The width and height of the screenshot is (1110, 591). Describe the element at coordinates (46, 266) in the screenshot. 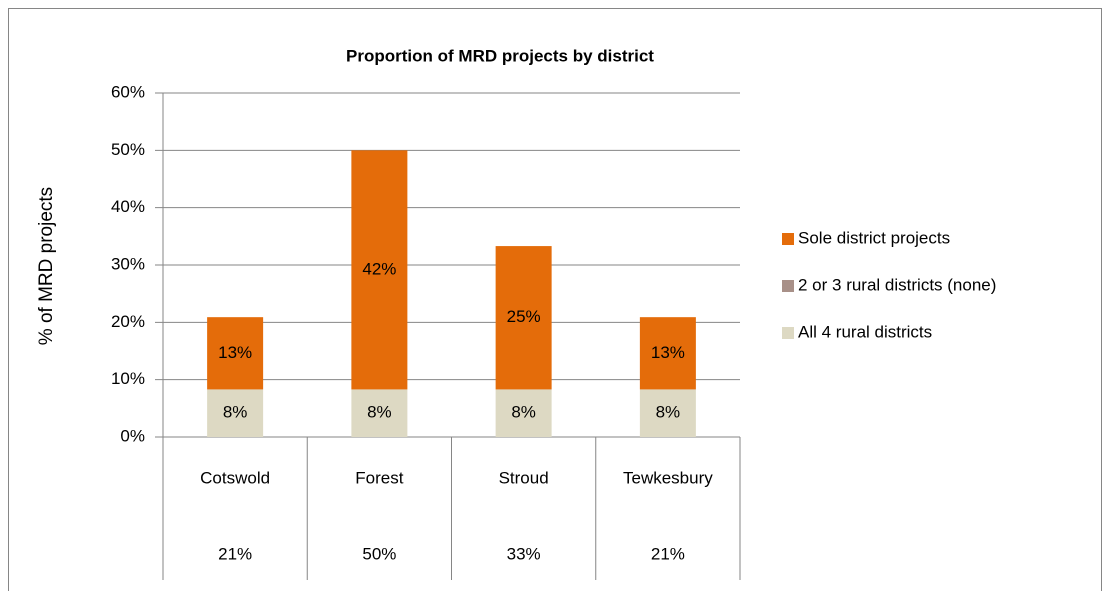

I see `y-axis-label: % of MRD projects` at that location.